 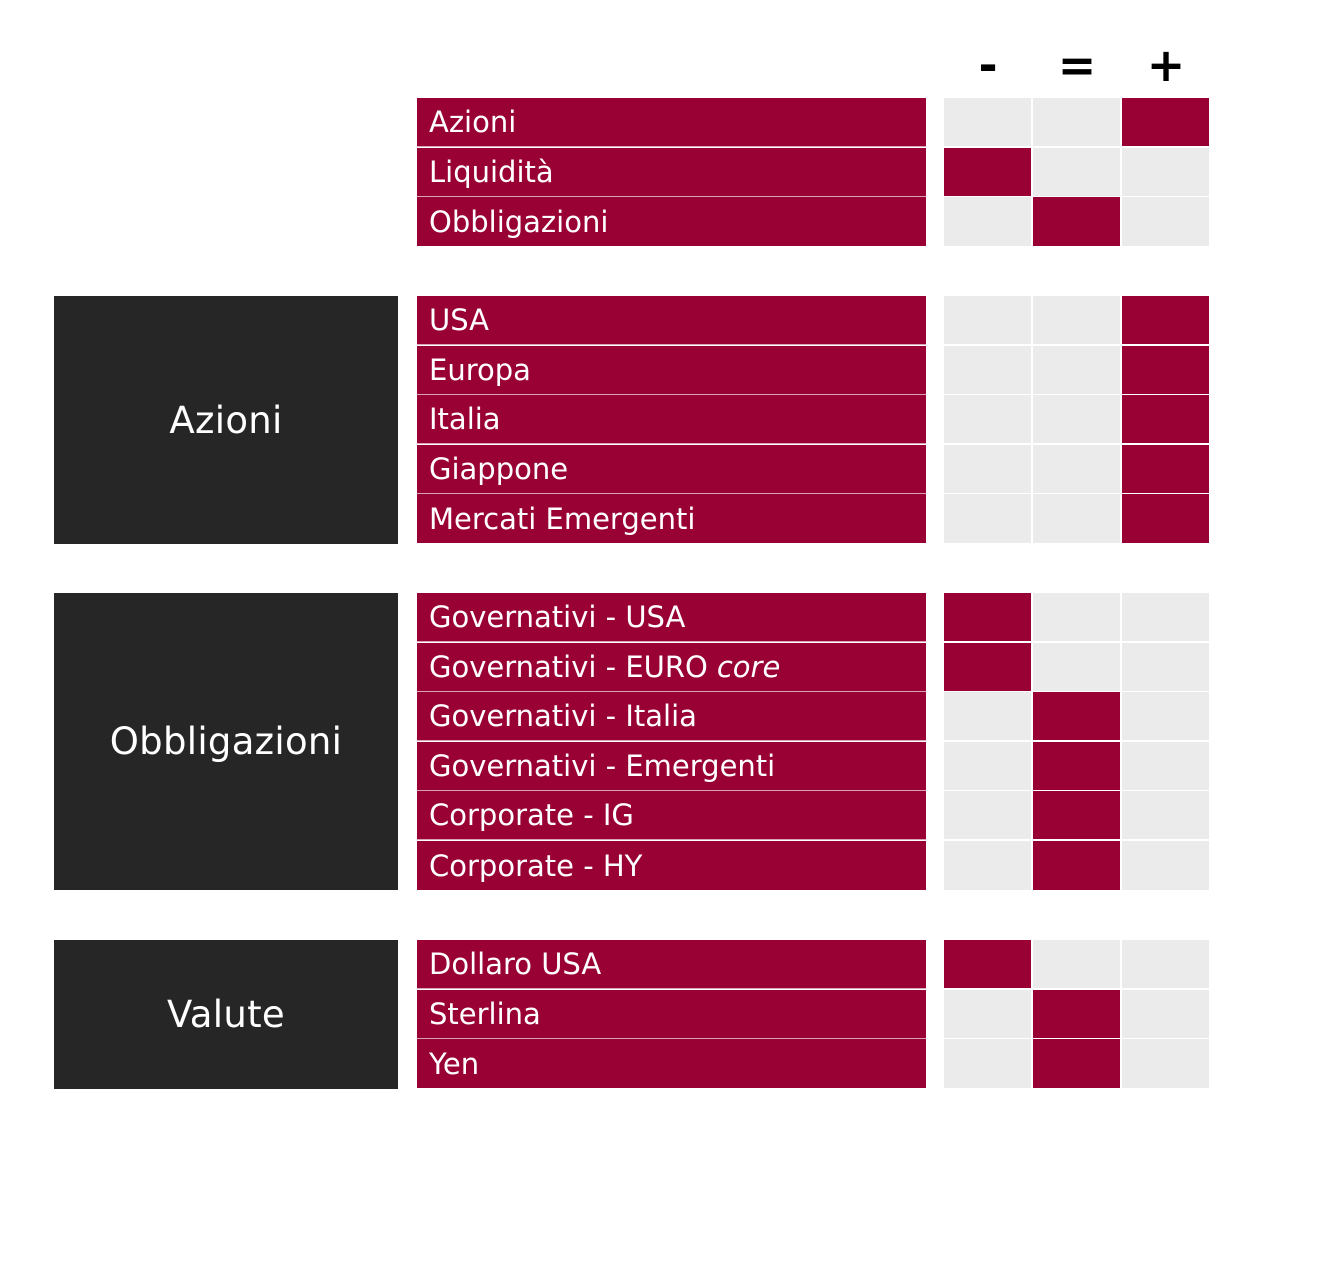 What do you see at coordinates (671, 419) in the screenshot?
I see `row-label: Italia` at bounding box center [671, 419].